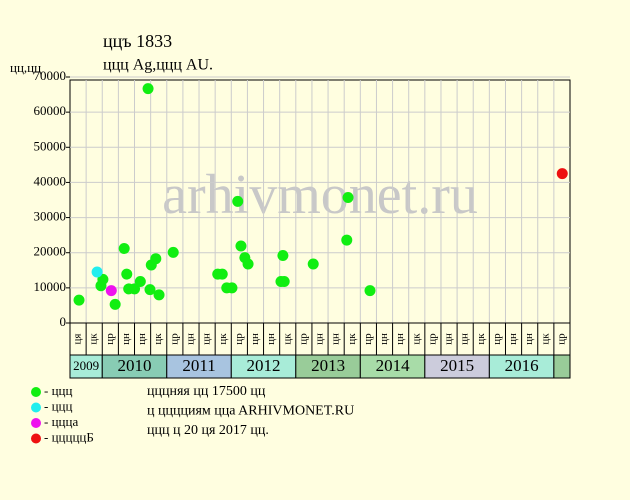  I want to click on year-label: 2016, so click(522, 365).